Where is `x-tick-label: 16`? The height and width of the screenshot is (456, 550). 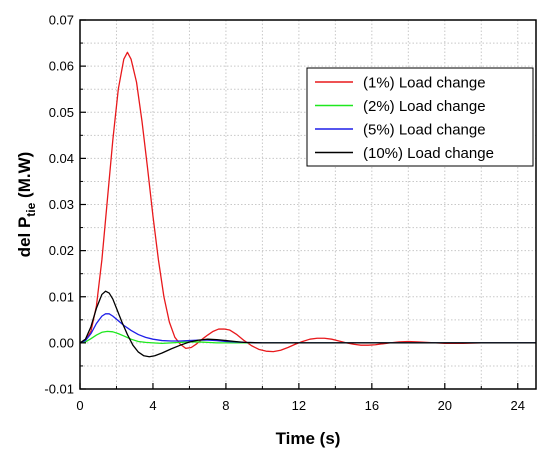
x-tick-label: 16 is located at coordinates (372, 405).